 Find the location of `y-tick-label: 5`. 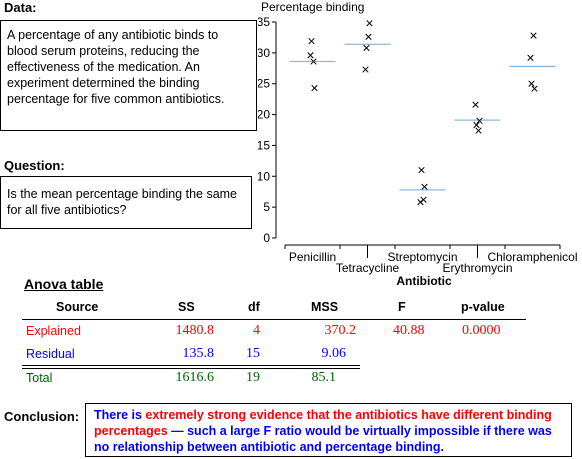

y-tick-label: 5 is located at coordinates (266, 207).